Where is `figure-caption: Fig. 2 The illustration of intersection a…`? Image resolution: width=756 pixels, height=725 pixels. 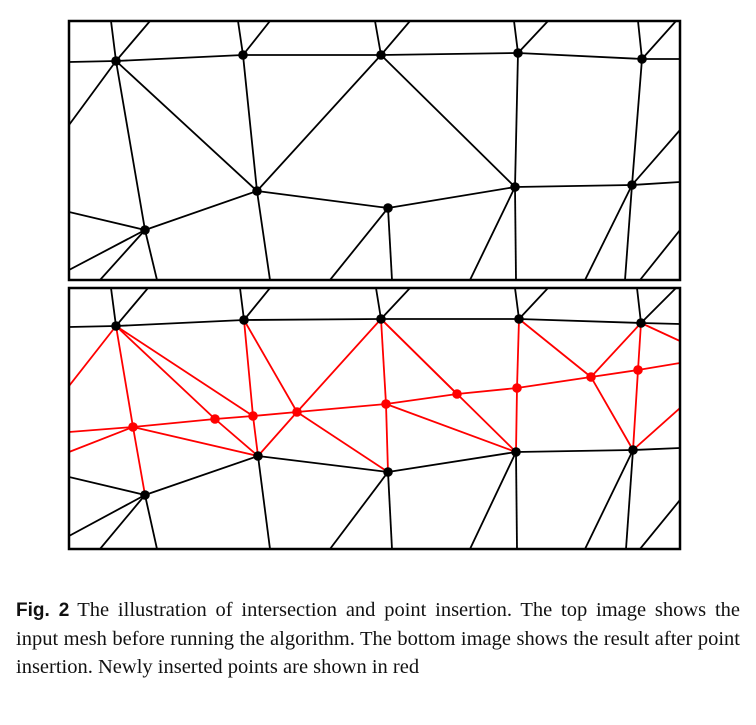 figure-caption: Fig. 2 The illustration of intersection a… is located at coordinates (378, 638).